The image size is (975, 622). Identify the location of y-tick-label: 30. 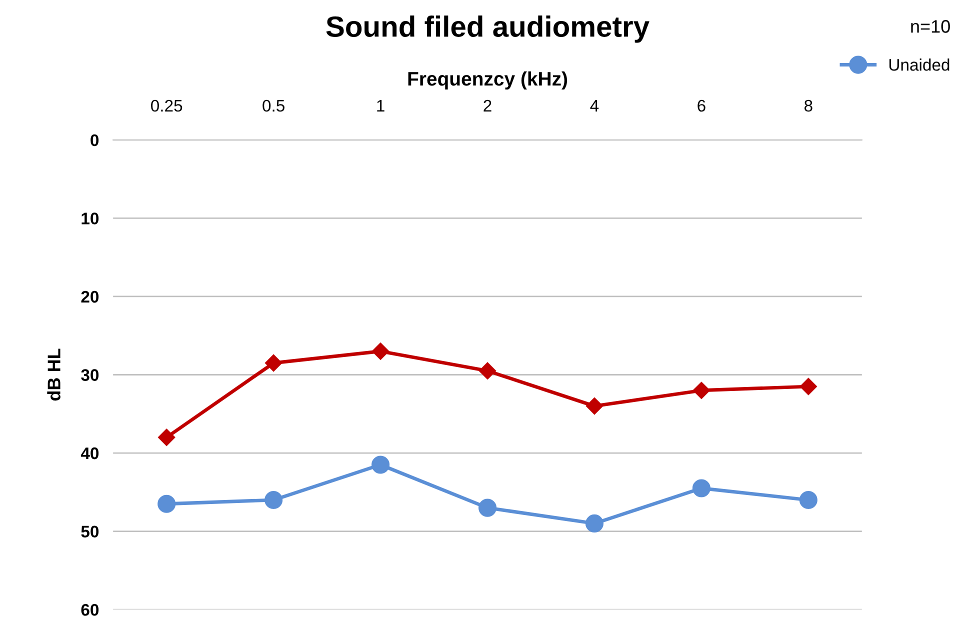
(90, 375).